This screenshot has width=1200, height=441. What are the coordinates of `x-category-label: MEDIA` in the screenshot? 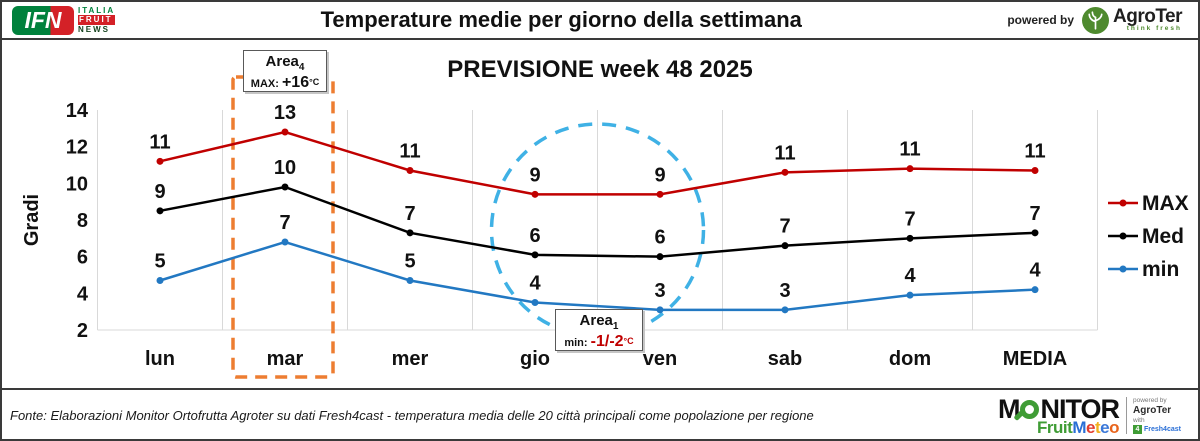 It's located at (1035, 359).